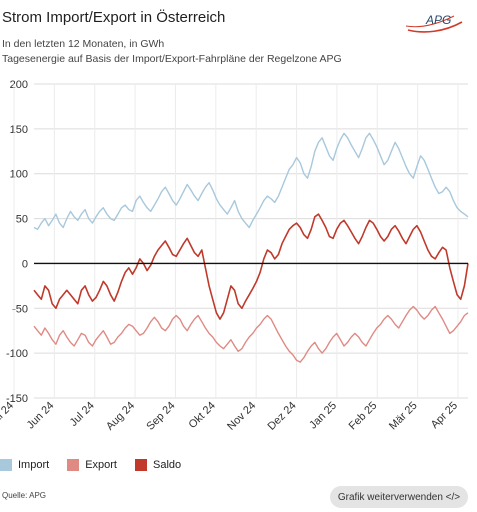  Describe the element at coordinates (403, 416) in the screenshot. I see `x-tick-label: Mär 25` at that location.